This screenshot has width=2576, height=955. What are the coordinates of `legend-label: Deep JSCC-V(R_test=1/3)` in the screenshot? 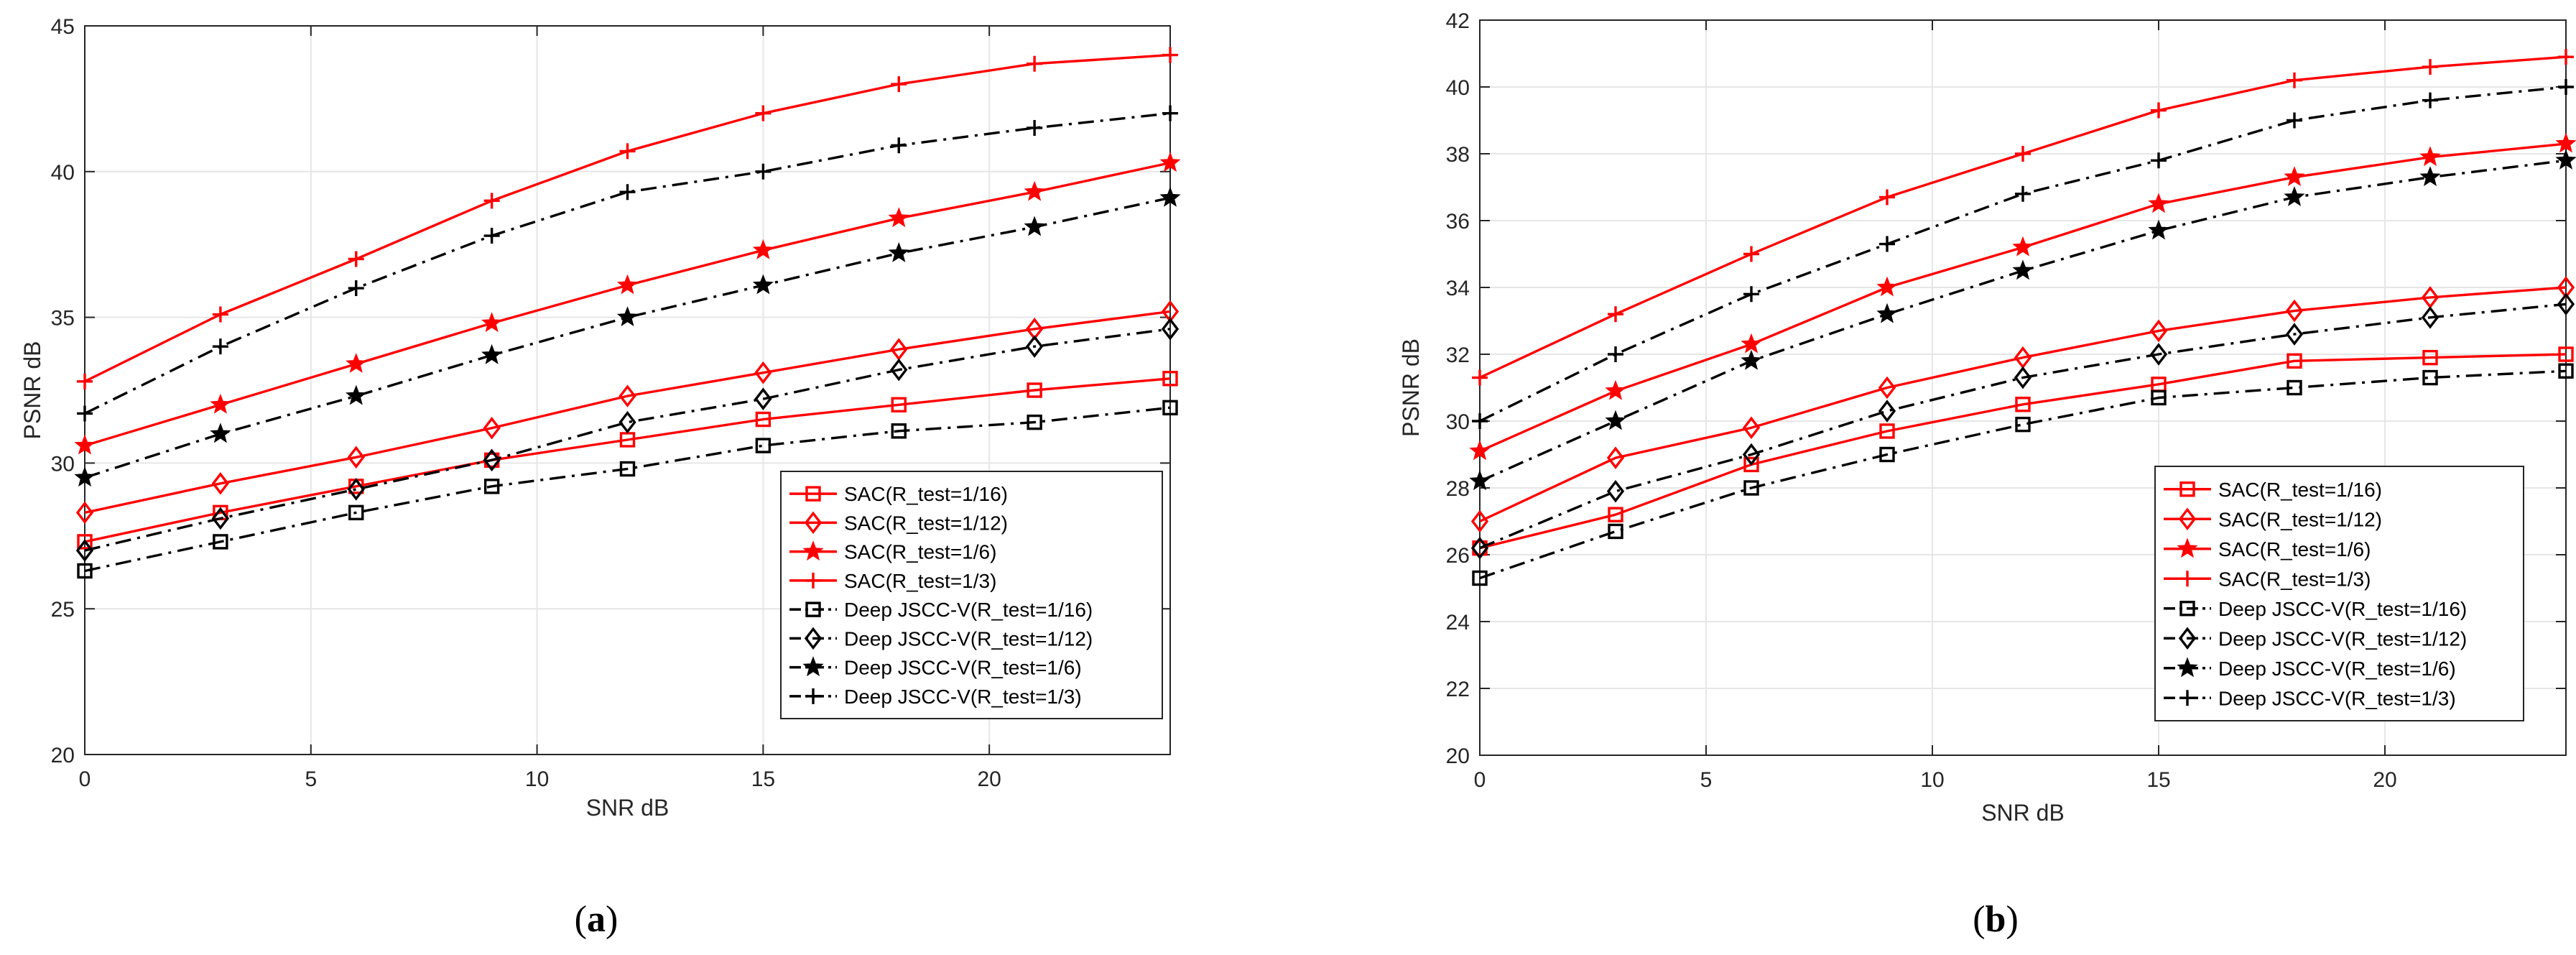 It's located at (963, 697).